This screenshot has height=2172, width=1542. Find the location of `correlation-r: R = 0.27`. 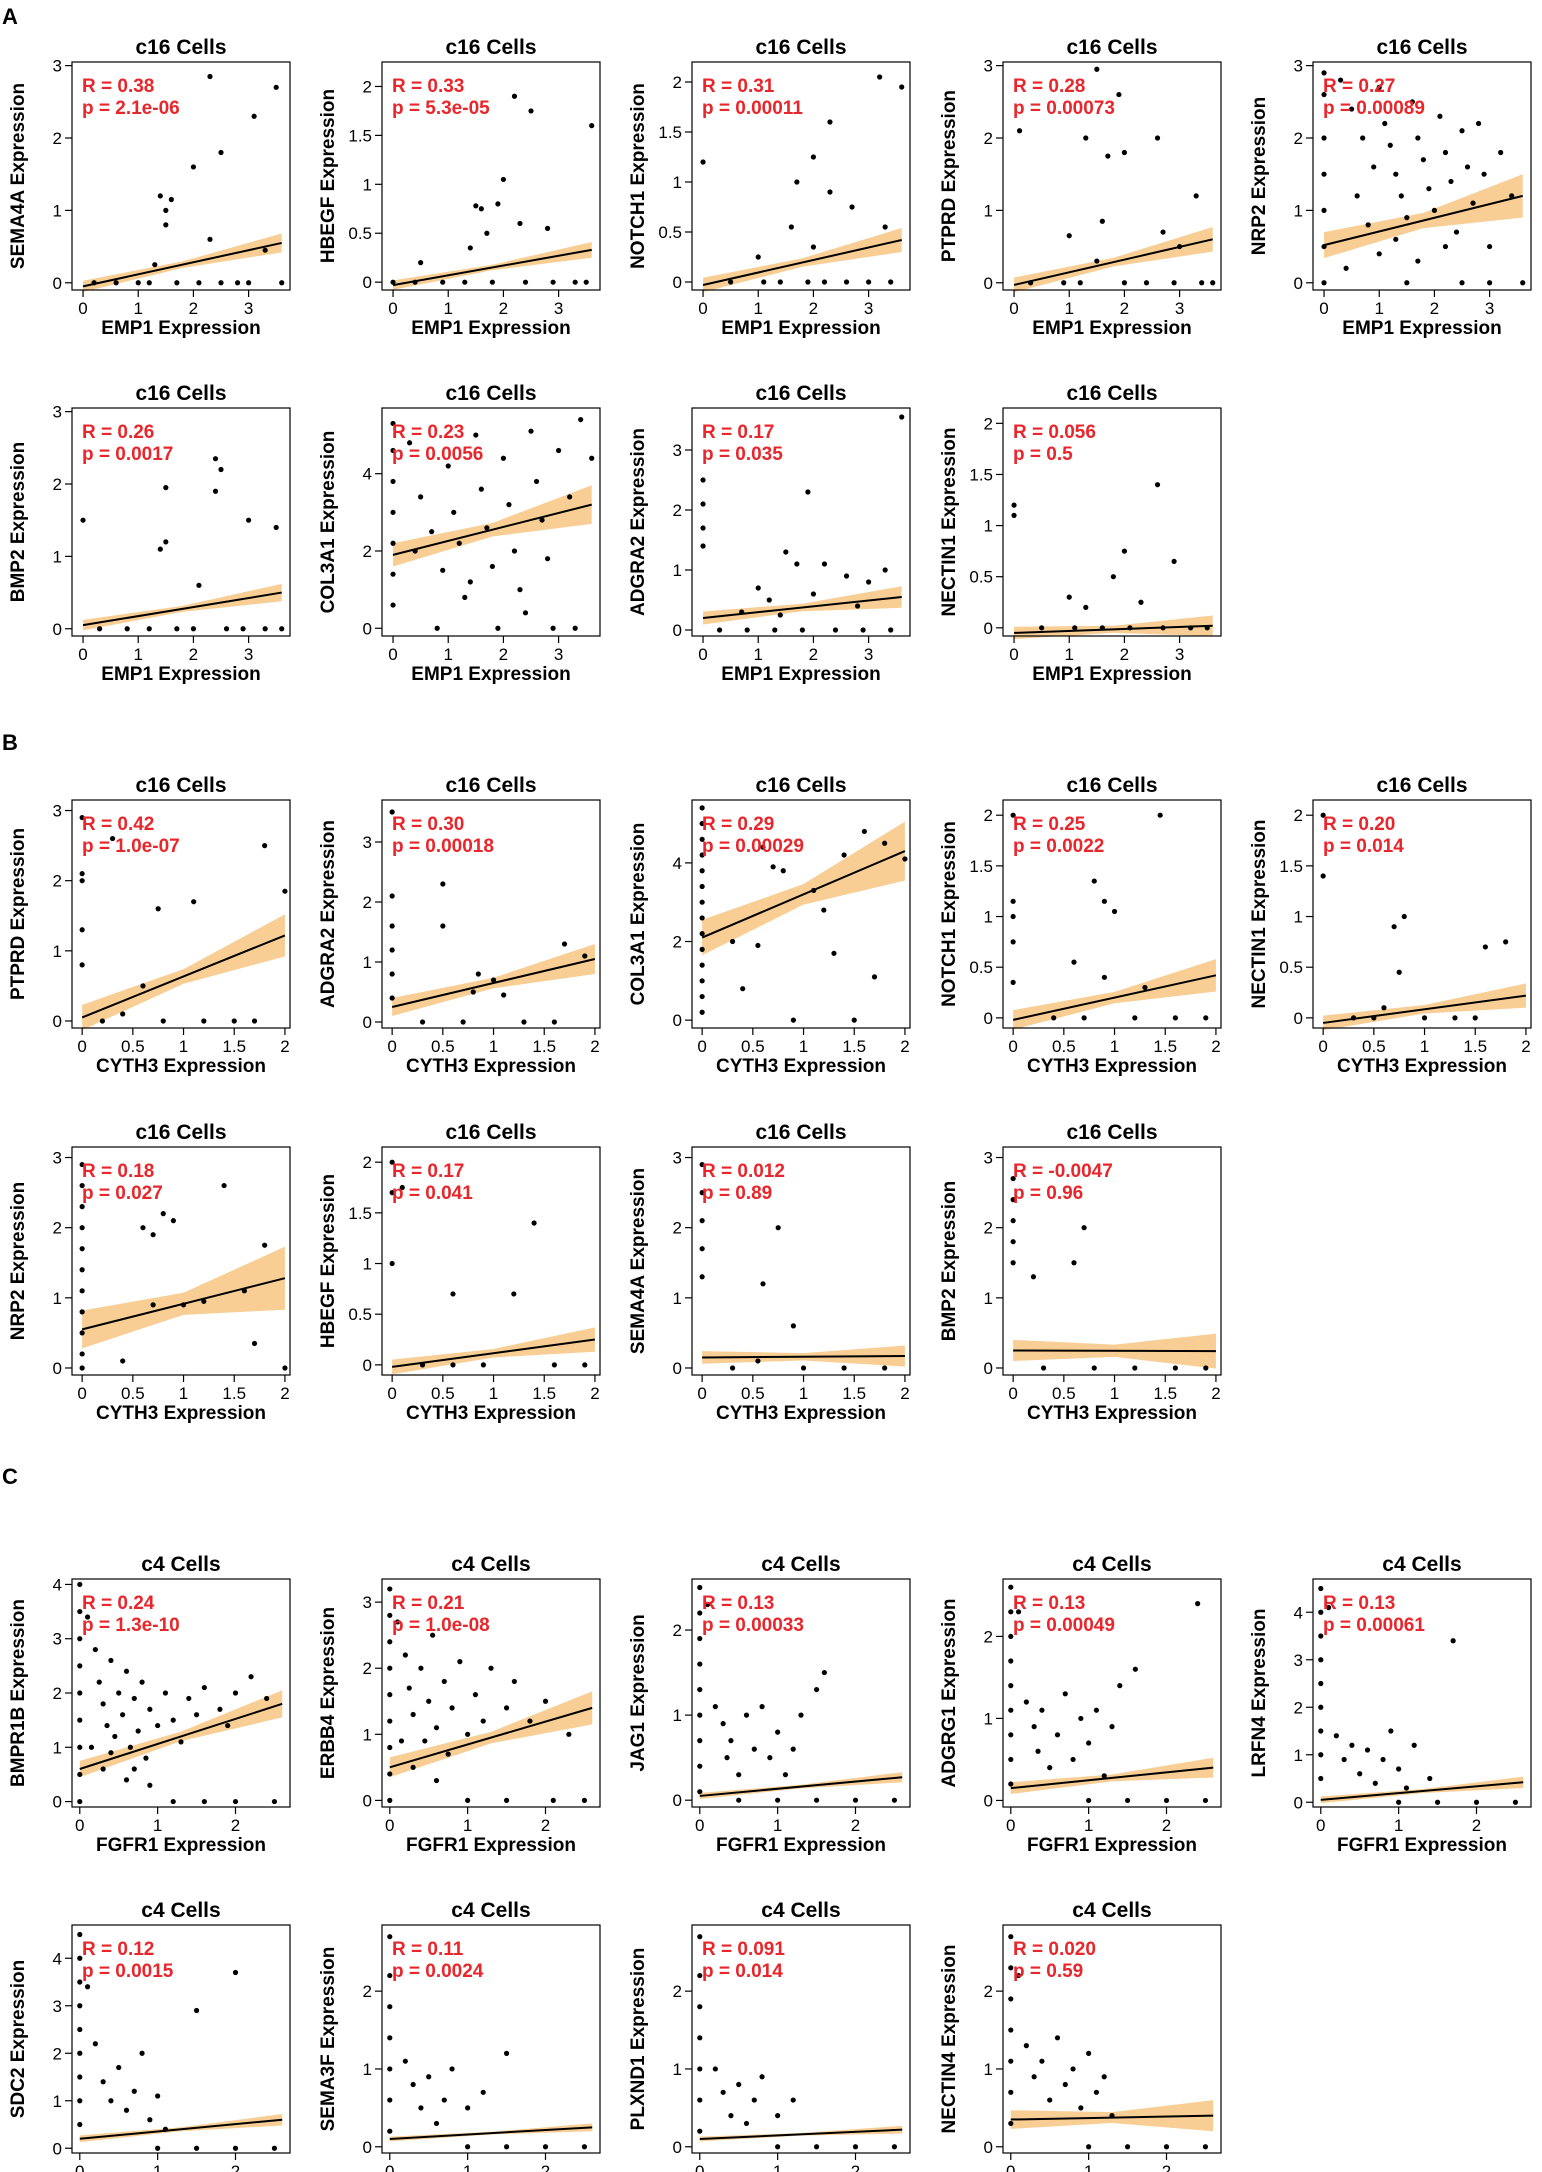

correlation-r: R = 0.27 is located at coordinates (1359, 86).